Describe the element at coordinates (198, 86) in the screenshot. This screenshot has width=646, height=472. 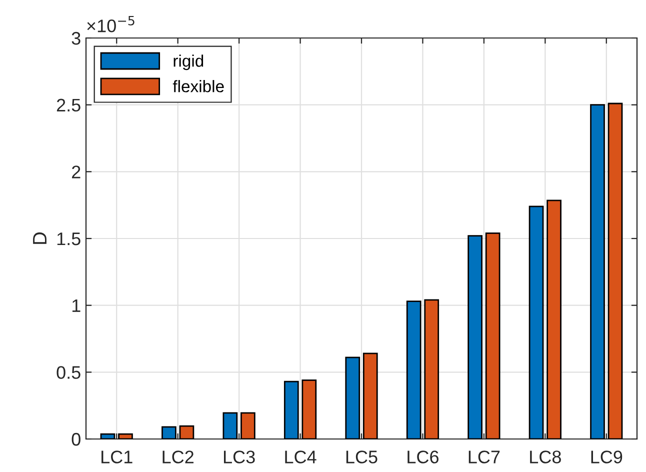
I see `legend-label: flexible` at that location.